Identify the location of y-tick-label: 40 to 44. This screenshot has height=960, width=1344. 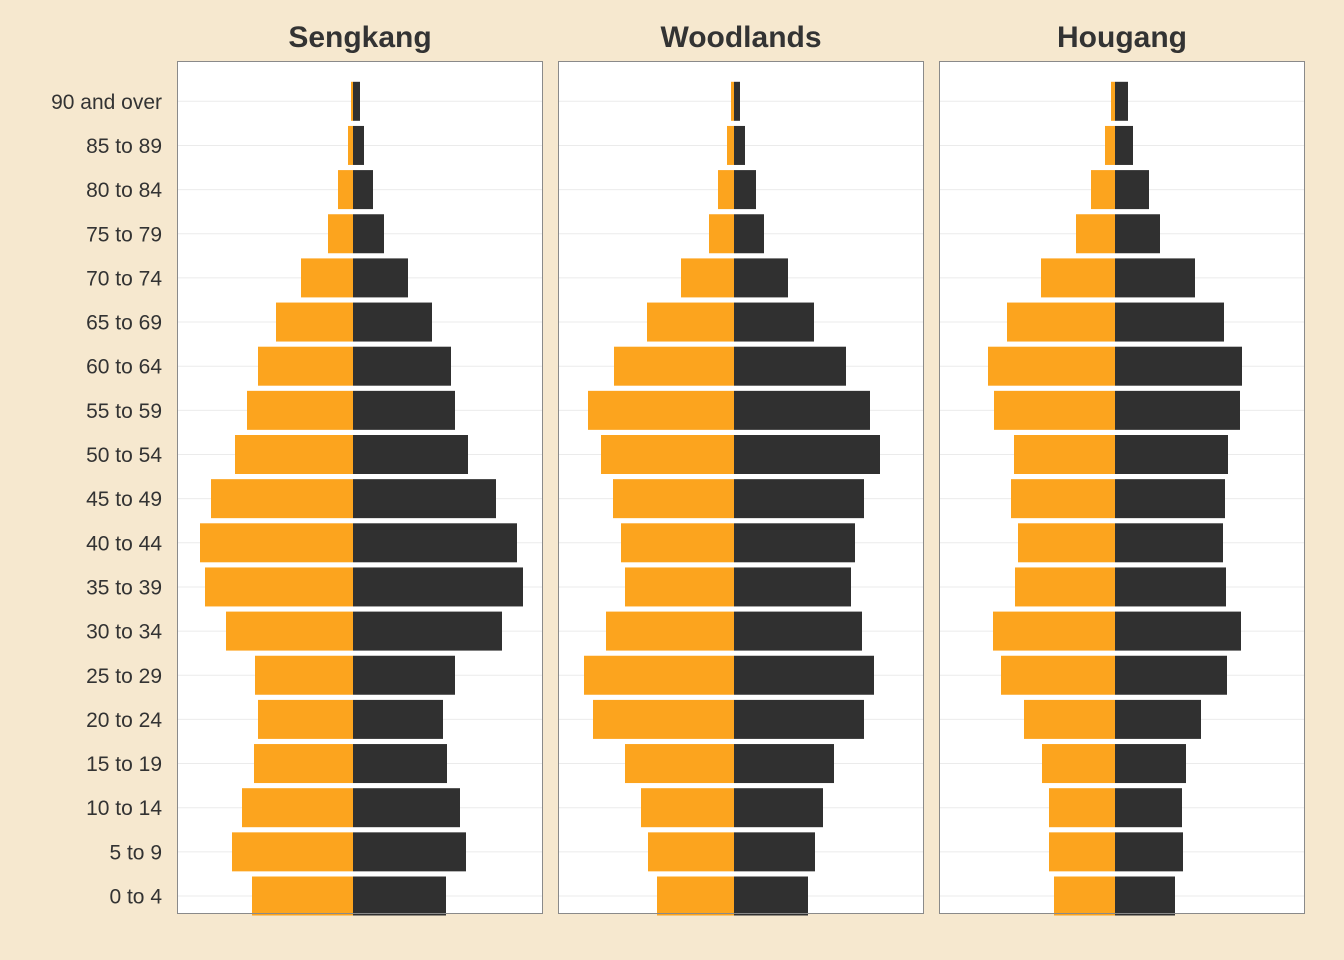
(124, 543).